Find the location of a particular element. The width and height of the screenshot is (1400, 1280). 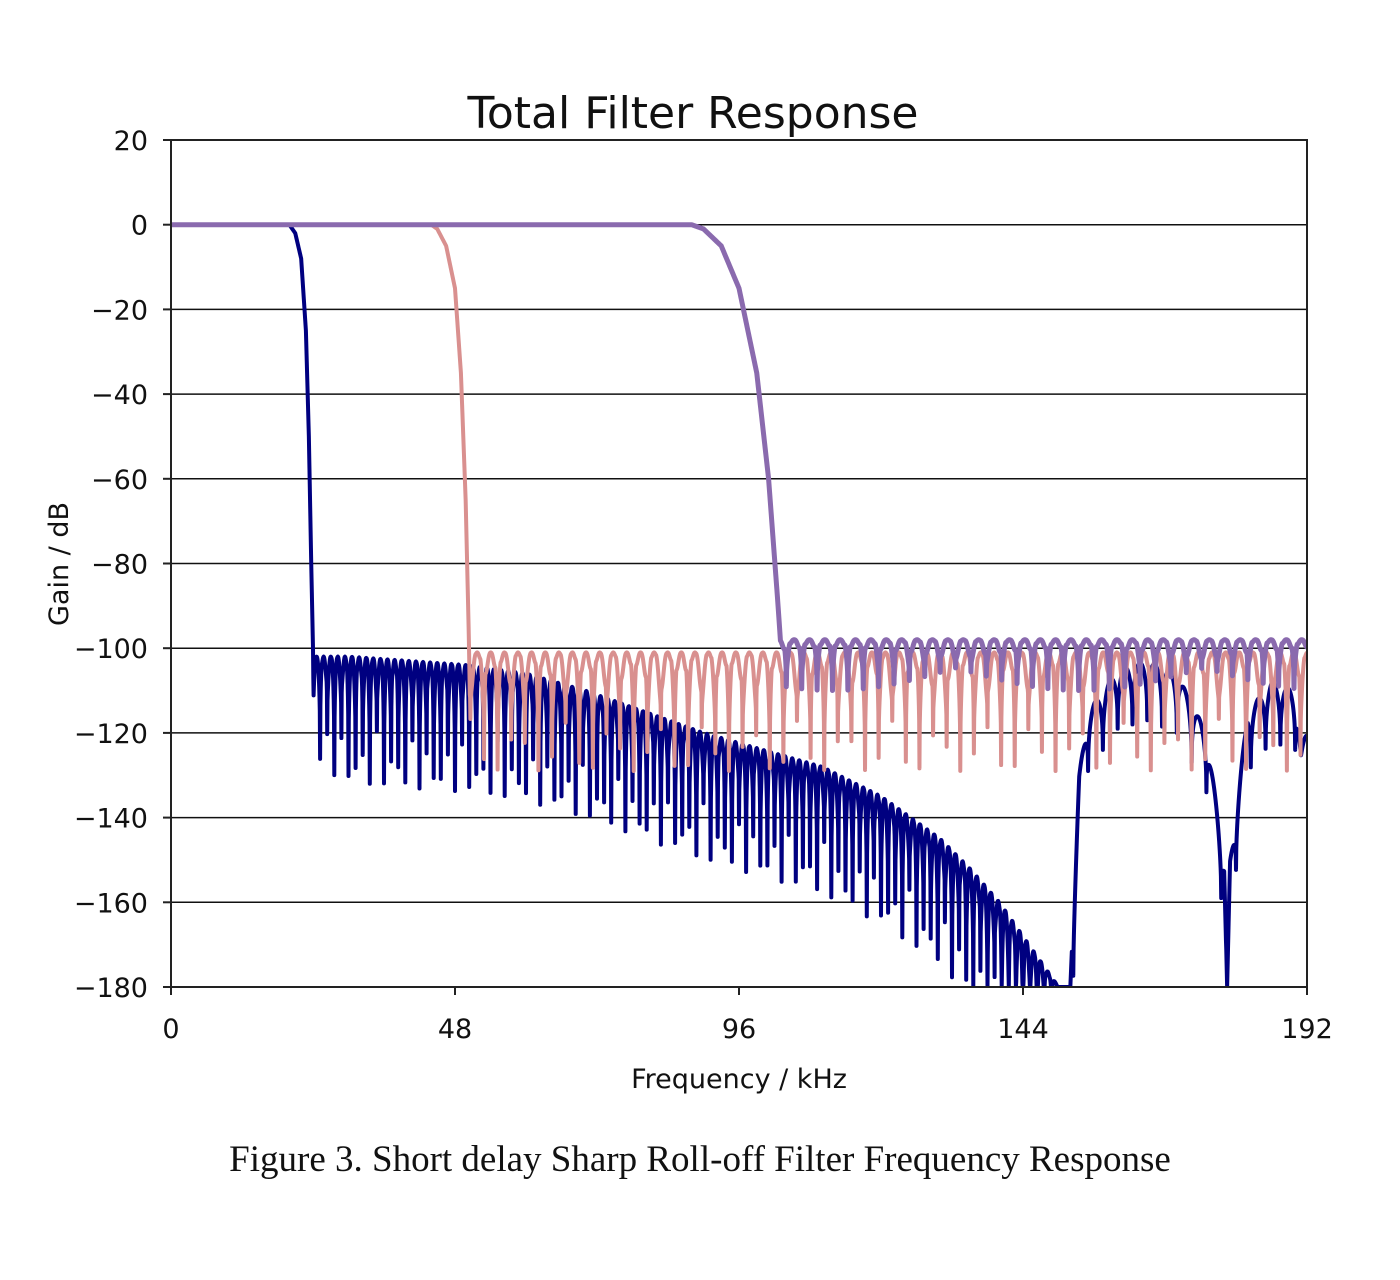

y-tick-label: −140 is located at coordinates (111, 819).